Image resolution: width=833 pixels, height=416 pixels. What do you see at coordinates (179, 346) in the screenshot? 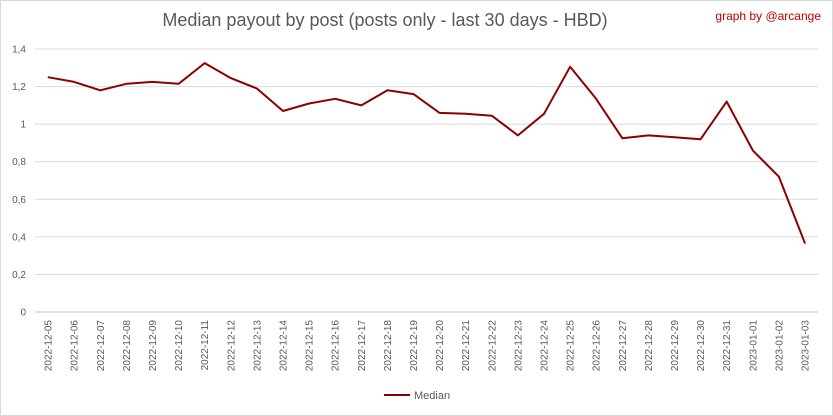
I see `x-tick-label: 2022-12-10` at bounding box center [179, 346].